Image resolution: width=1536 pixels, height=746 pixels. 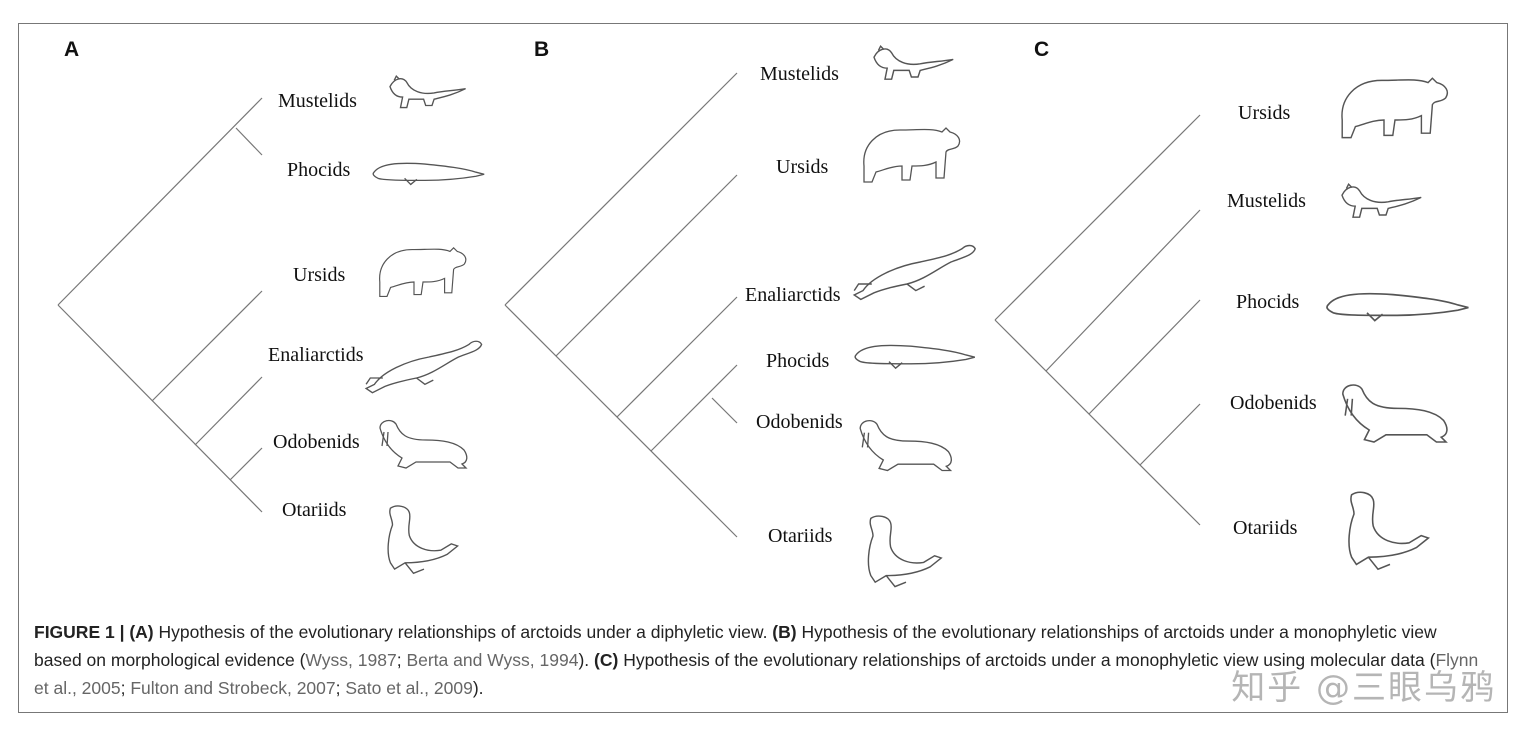 I want to click on tree-b, so click(x=621, y=305).